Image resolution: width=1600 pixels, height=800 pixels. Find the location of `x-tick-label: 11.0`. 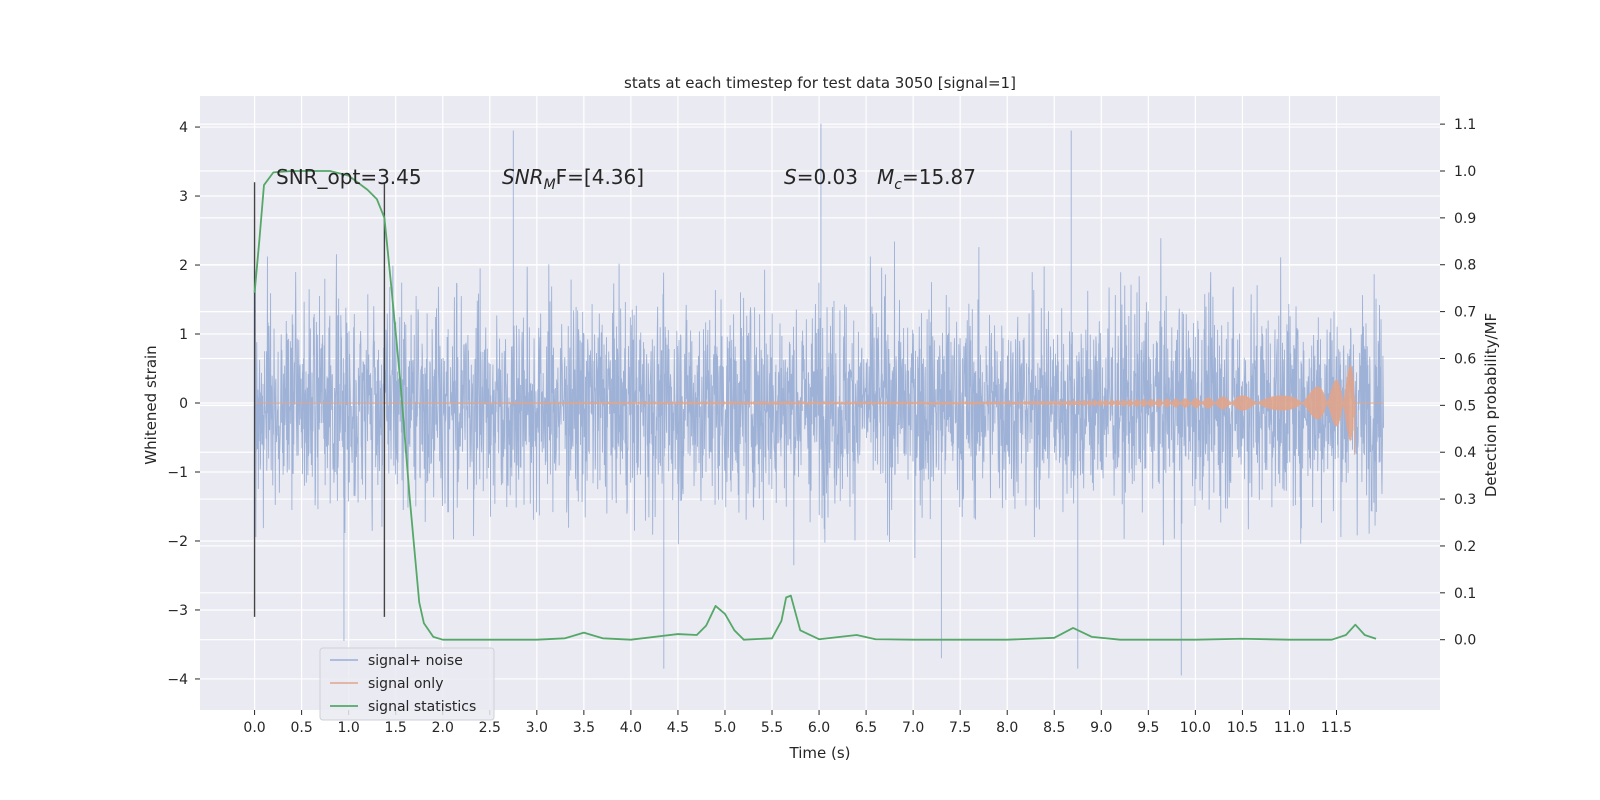

x-tick-label: 11.0 is located at coordinates (1289, 728).